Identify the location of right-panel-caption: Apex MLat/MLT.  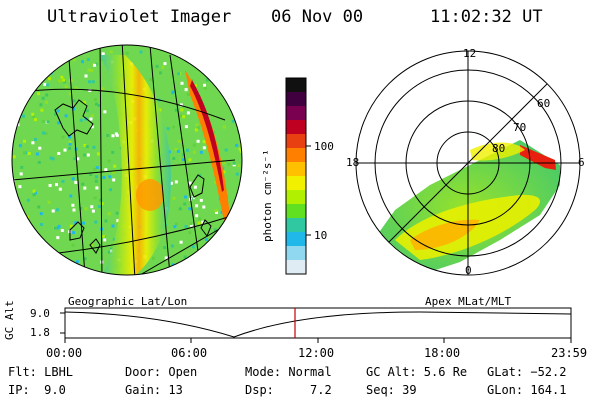
(468, 301).